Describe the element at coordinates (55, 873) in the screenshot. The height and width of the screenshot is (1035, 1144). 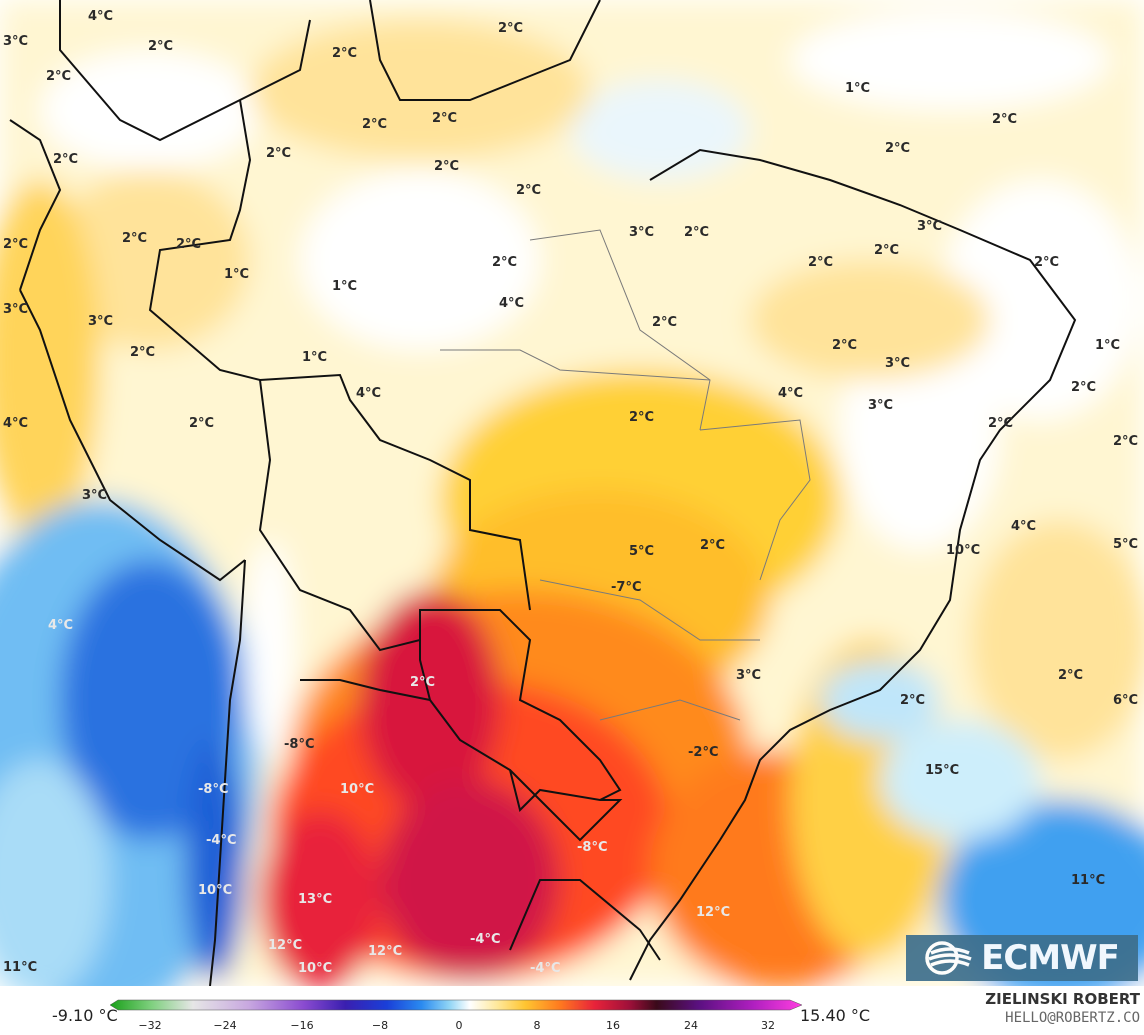
I see `cool-ocean-west-edge` at that location.